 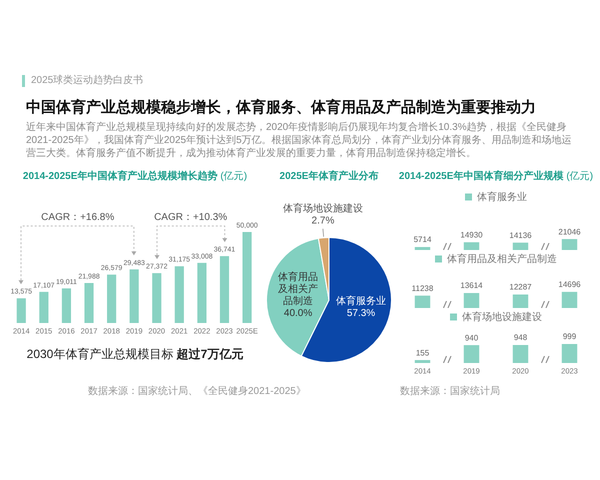 What do you see at coordinates (423, 353) in the screenshot?
I see `data-label: 155` at bounding box center [423, 353].